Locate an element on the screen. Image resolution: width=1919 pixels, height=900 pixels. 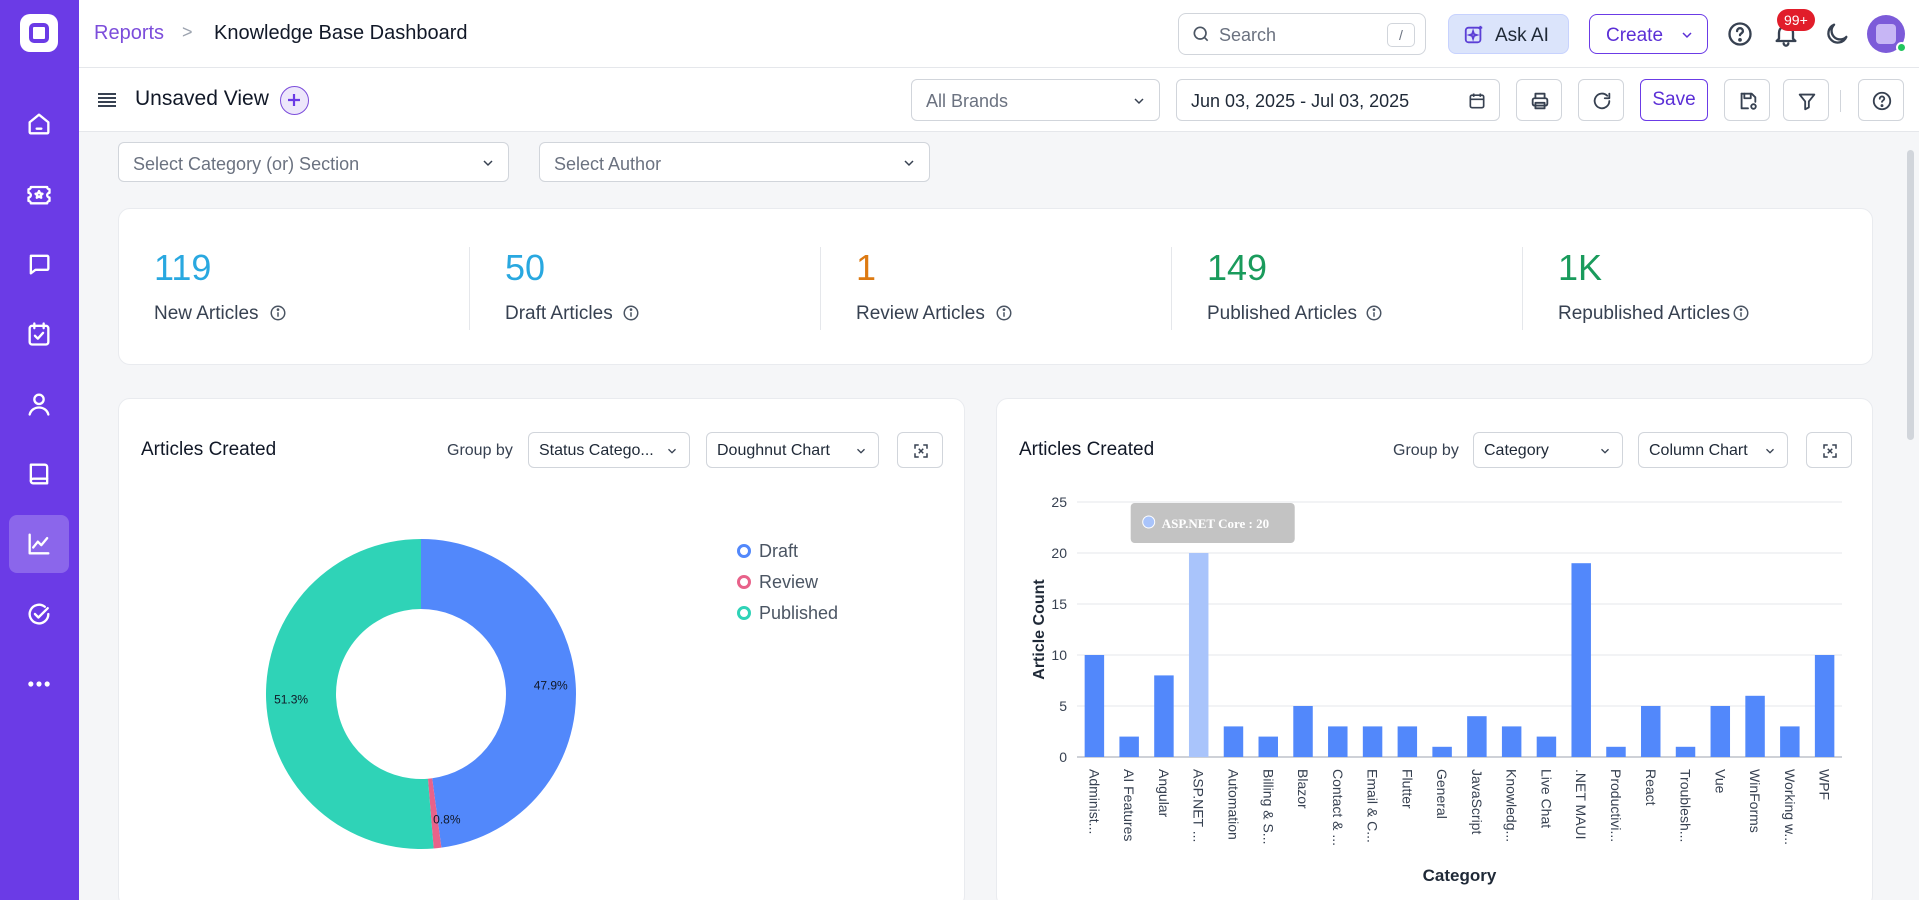
save-button: Save is located at coordinates (1674, 100).